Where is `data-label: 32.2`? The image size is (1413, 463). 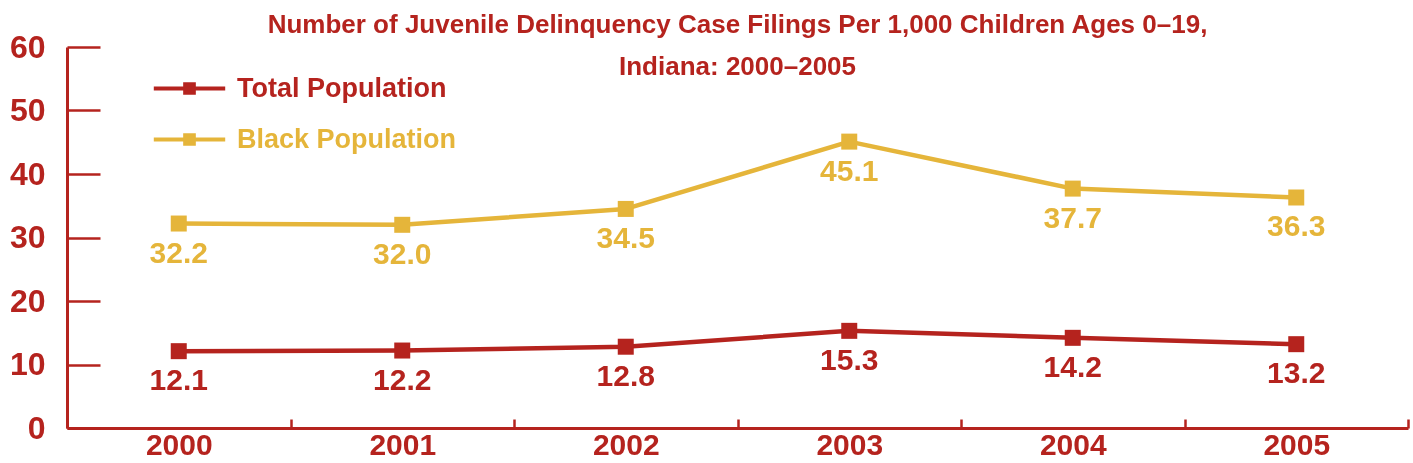 data-label: 32.2 is located at coordinates (178, 252).